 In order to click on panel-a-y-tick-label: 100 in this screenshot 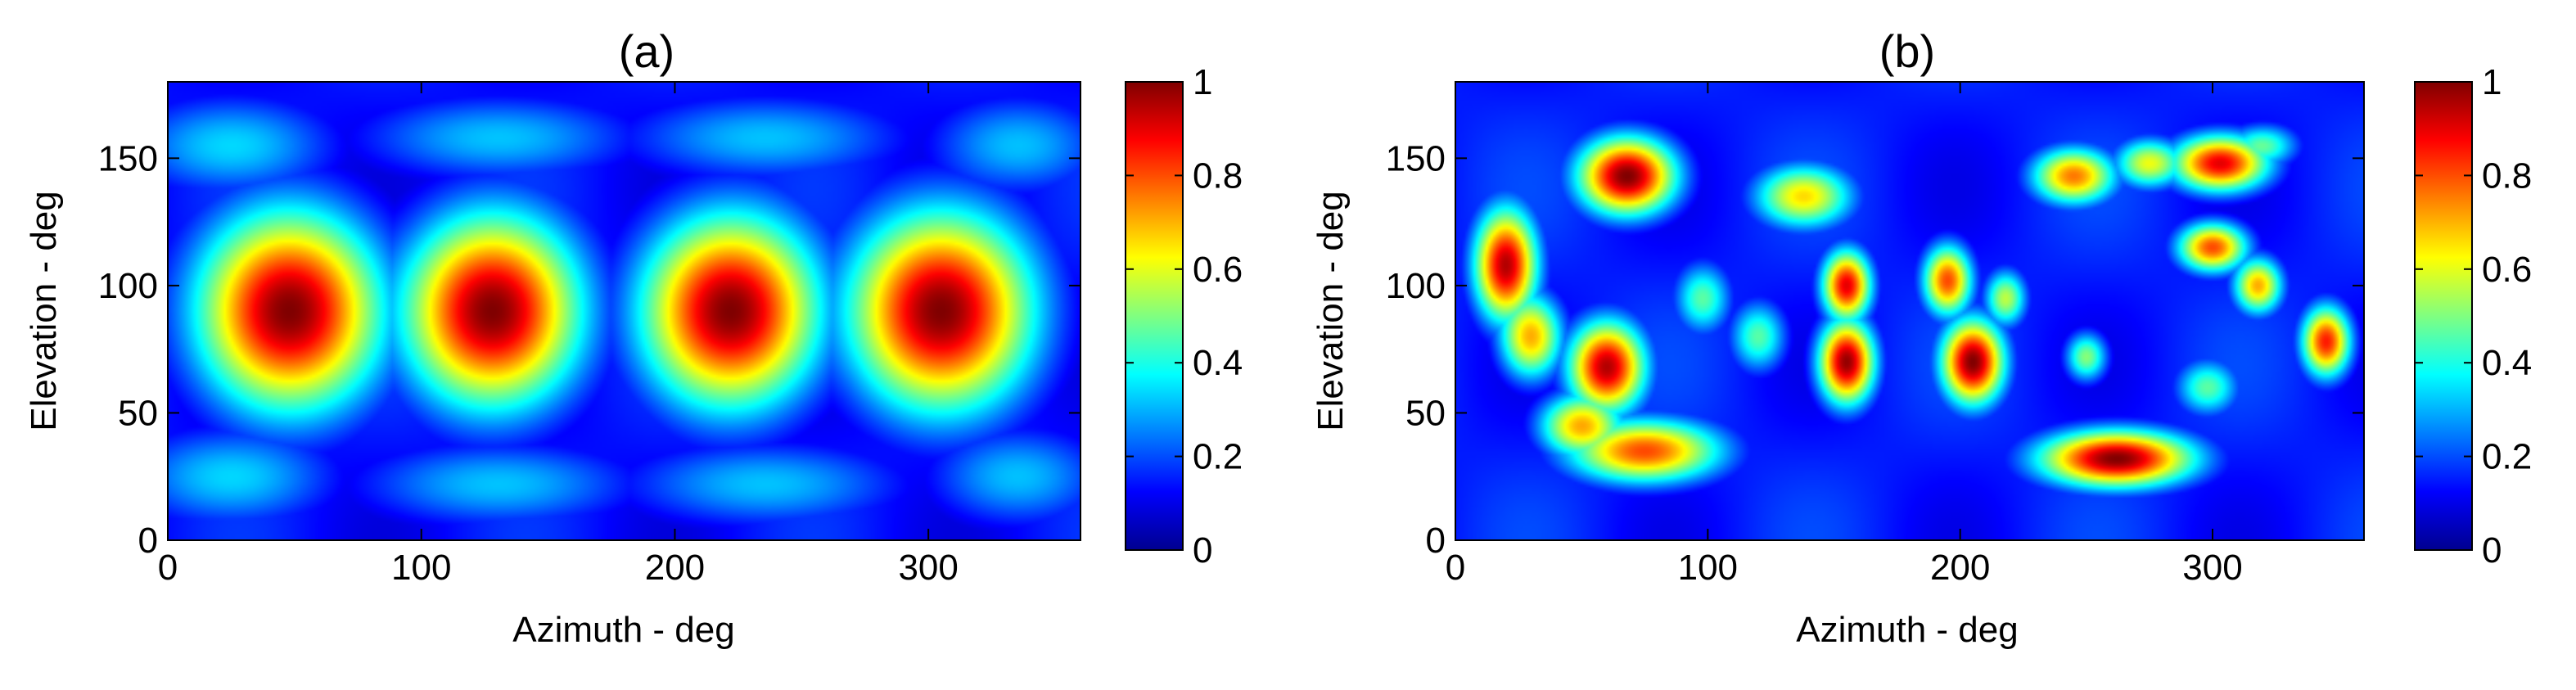, I will do `click(128, 286)`.